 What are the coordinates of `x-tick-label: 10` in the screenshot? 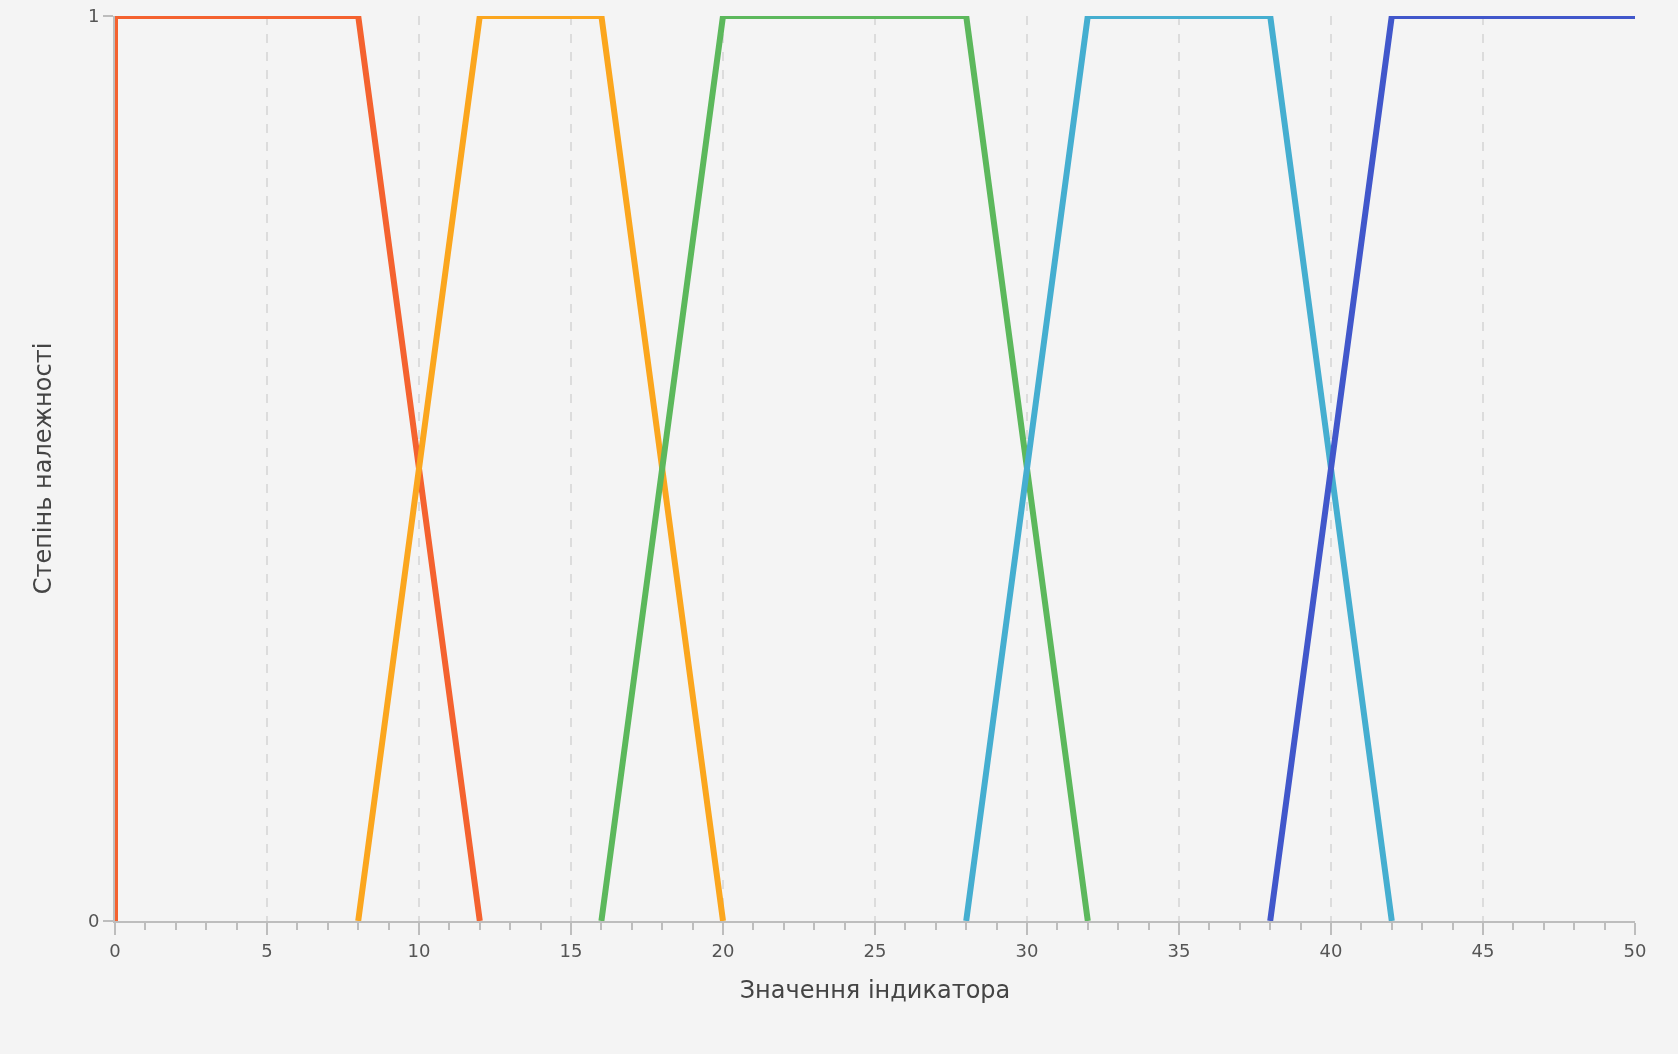 It's located at (419, 950).